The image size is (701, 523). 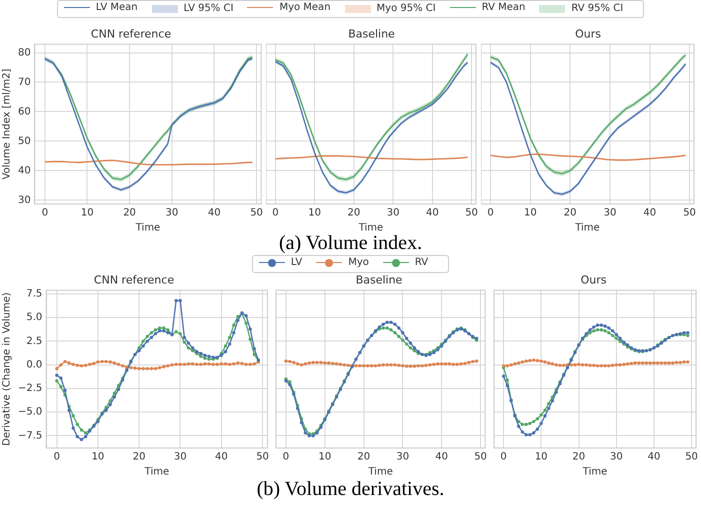 I want to click on x-tick-label: 0, so click(x=286, y=457).